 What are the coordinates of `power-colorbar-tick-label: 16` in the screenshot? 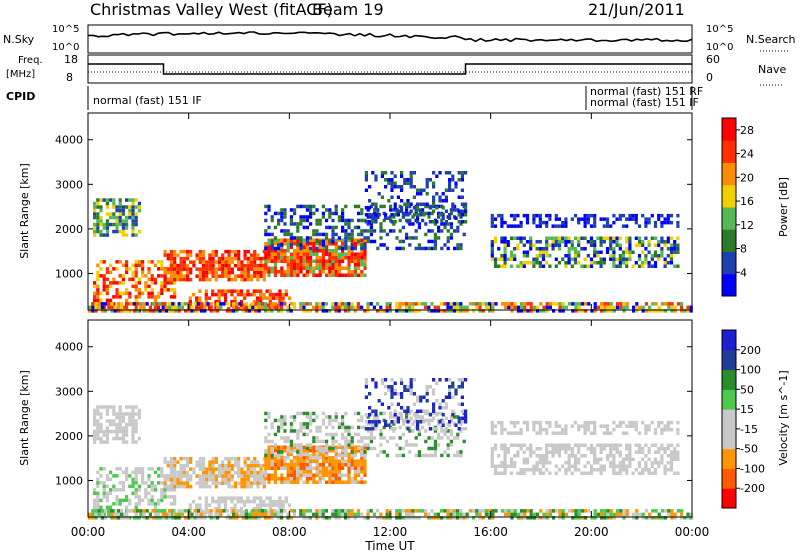 It's located at (747, 201).